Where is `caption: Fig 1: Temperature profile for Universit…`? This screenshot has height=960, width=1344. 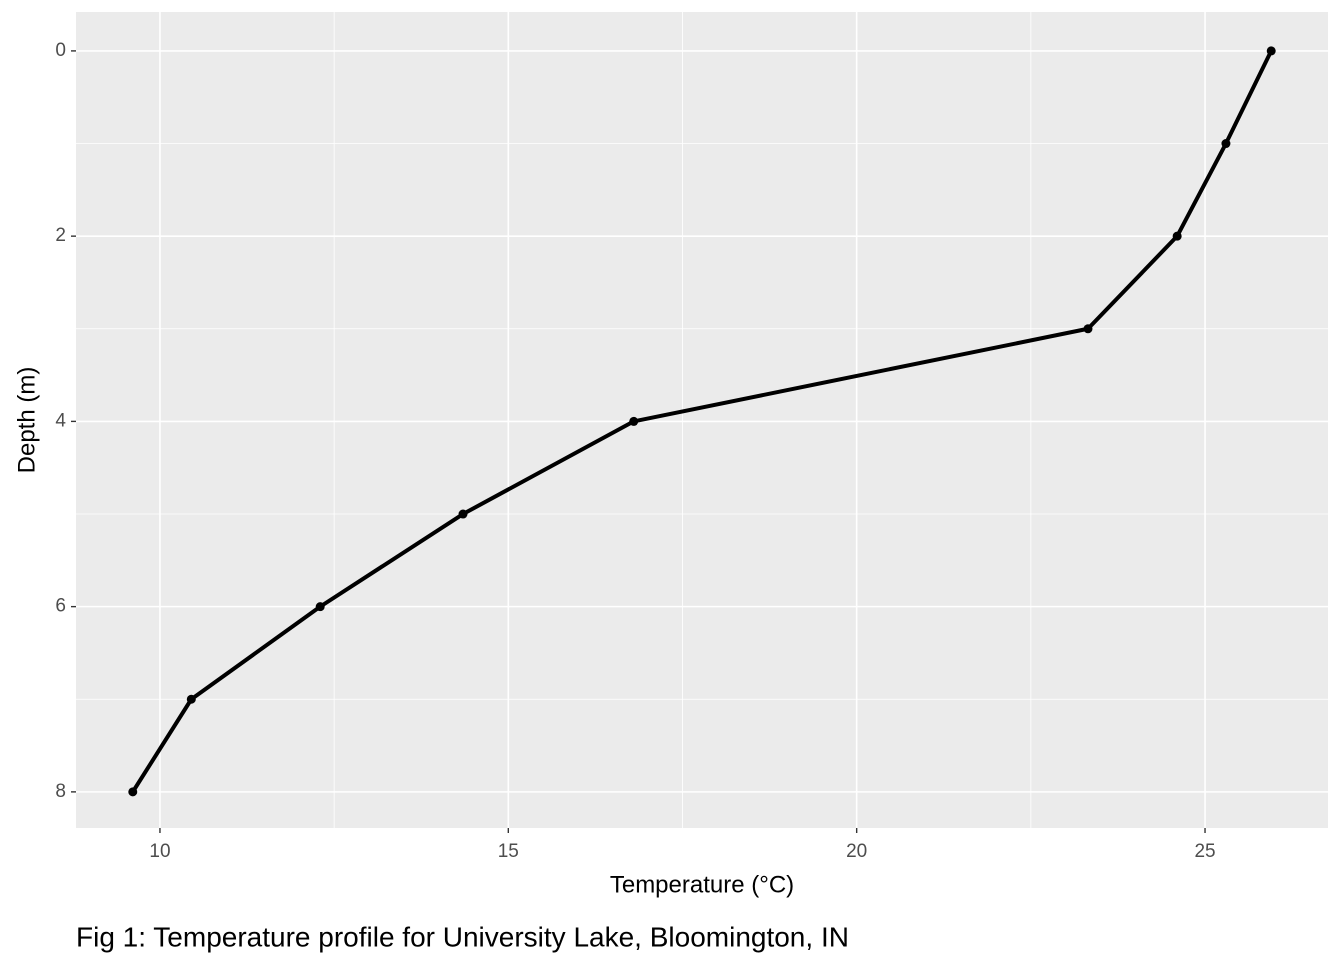 caption: Fig 1: Temperature profile for Universit… is located at coordinates (462, 936).